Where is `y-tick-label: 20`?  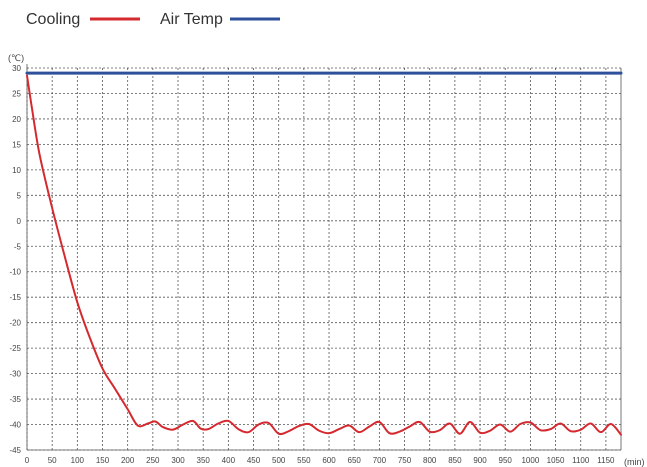
y-tick-label: 20 is located at coordinates (16, 119).